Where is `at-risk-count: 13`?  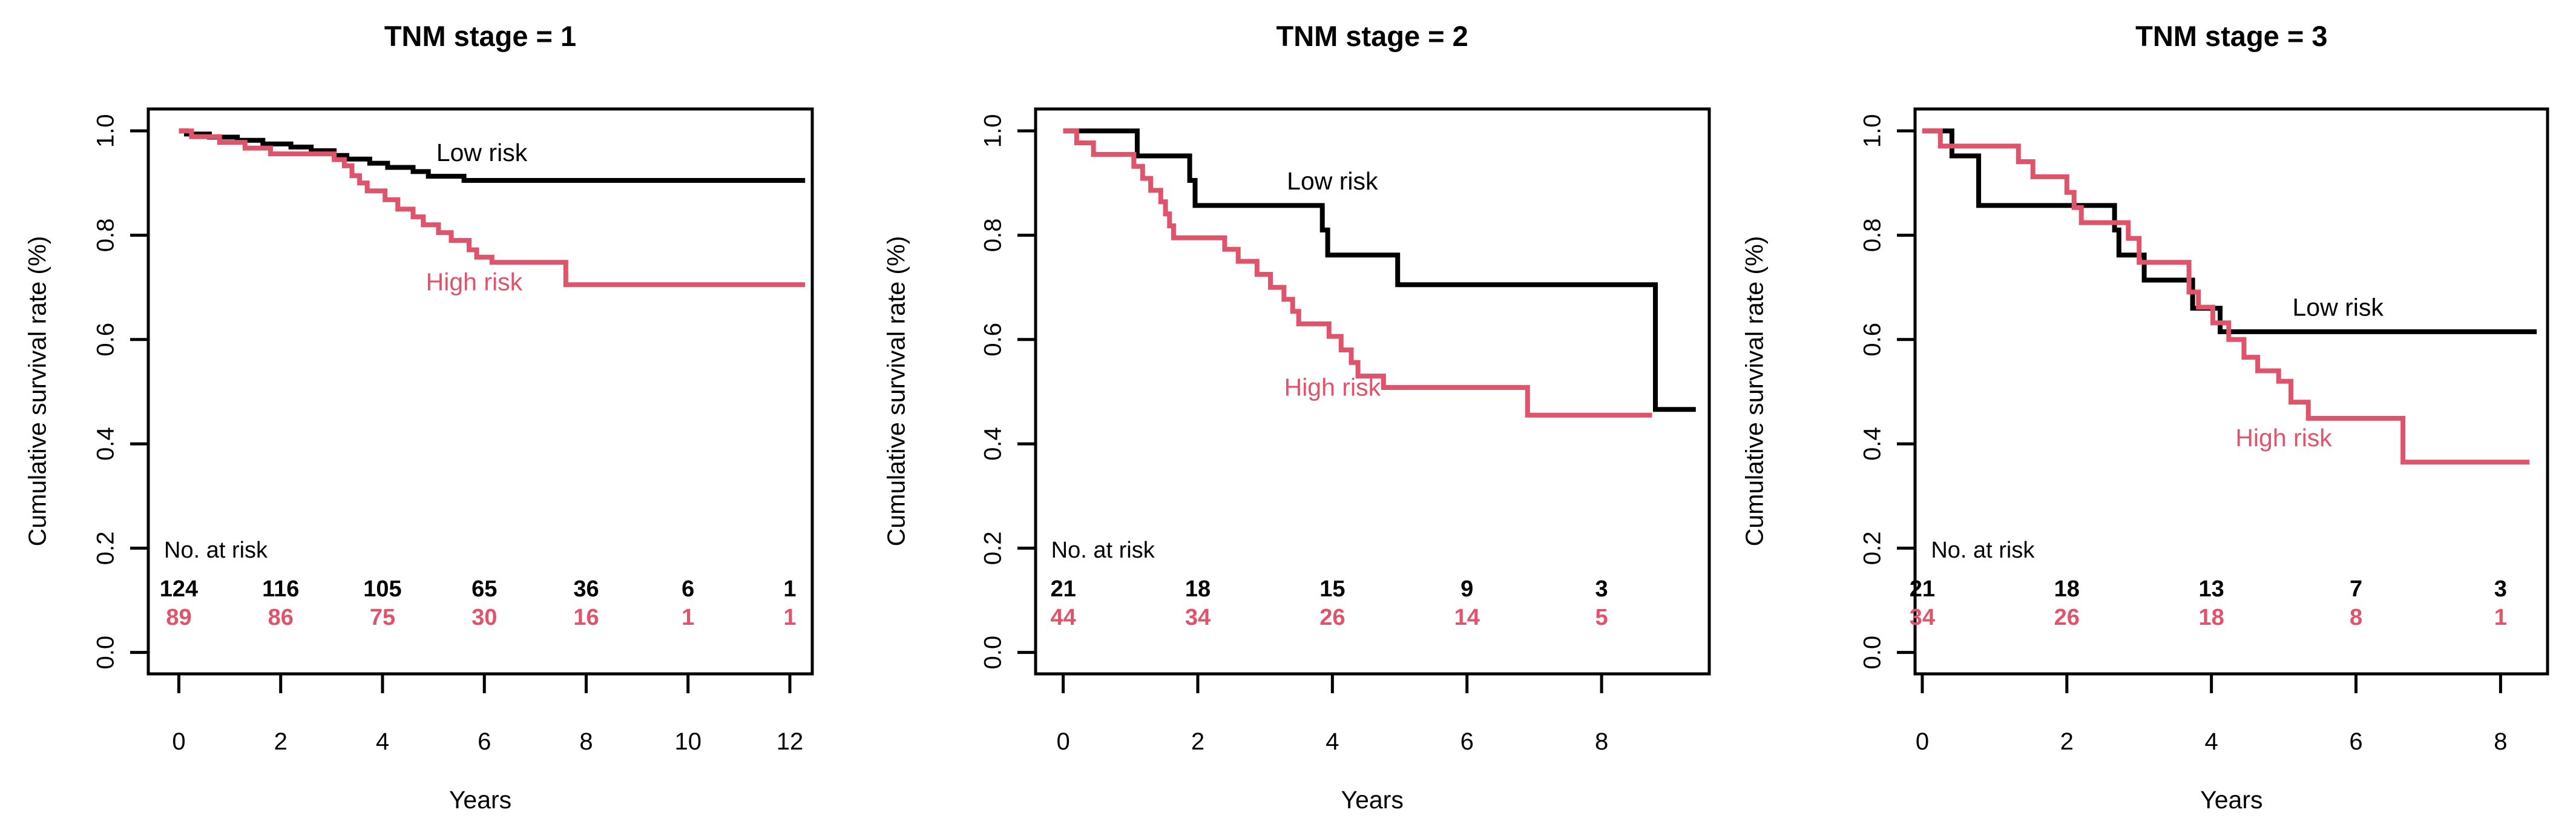
at-risk-count: 13 is located at coordinates (2211, 589).